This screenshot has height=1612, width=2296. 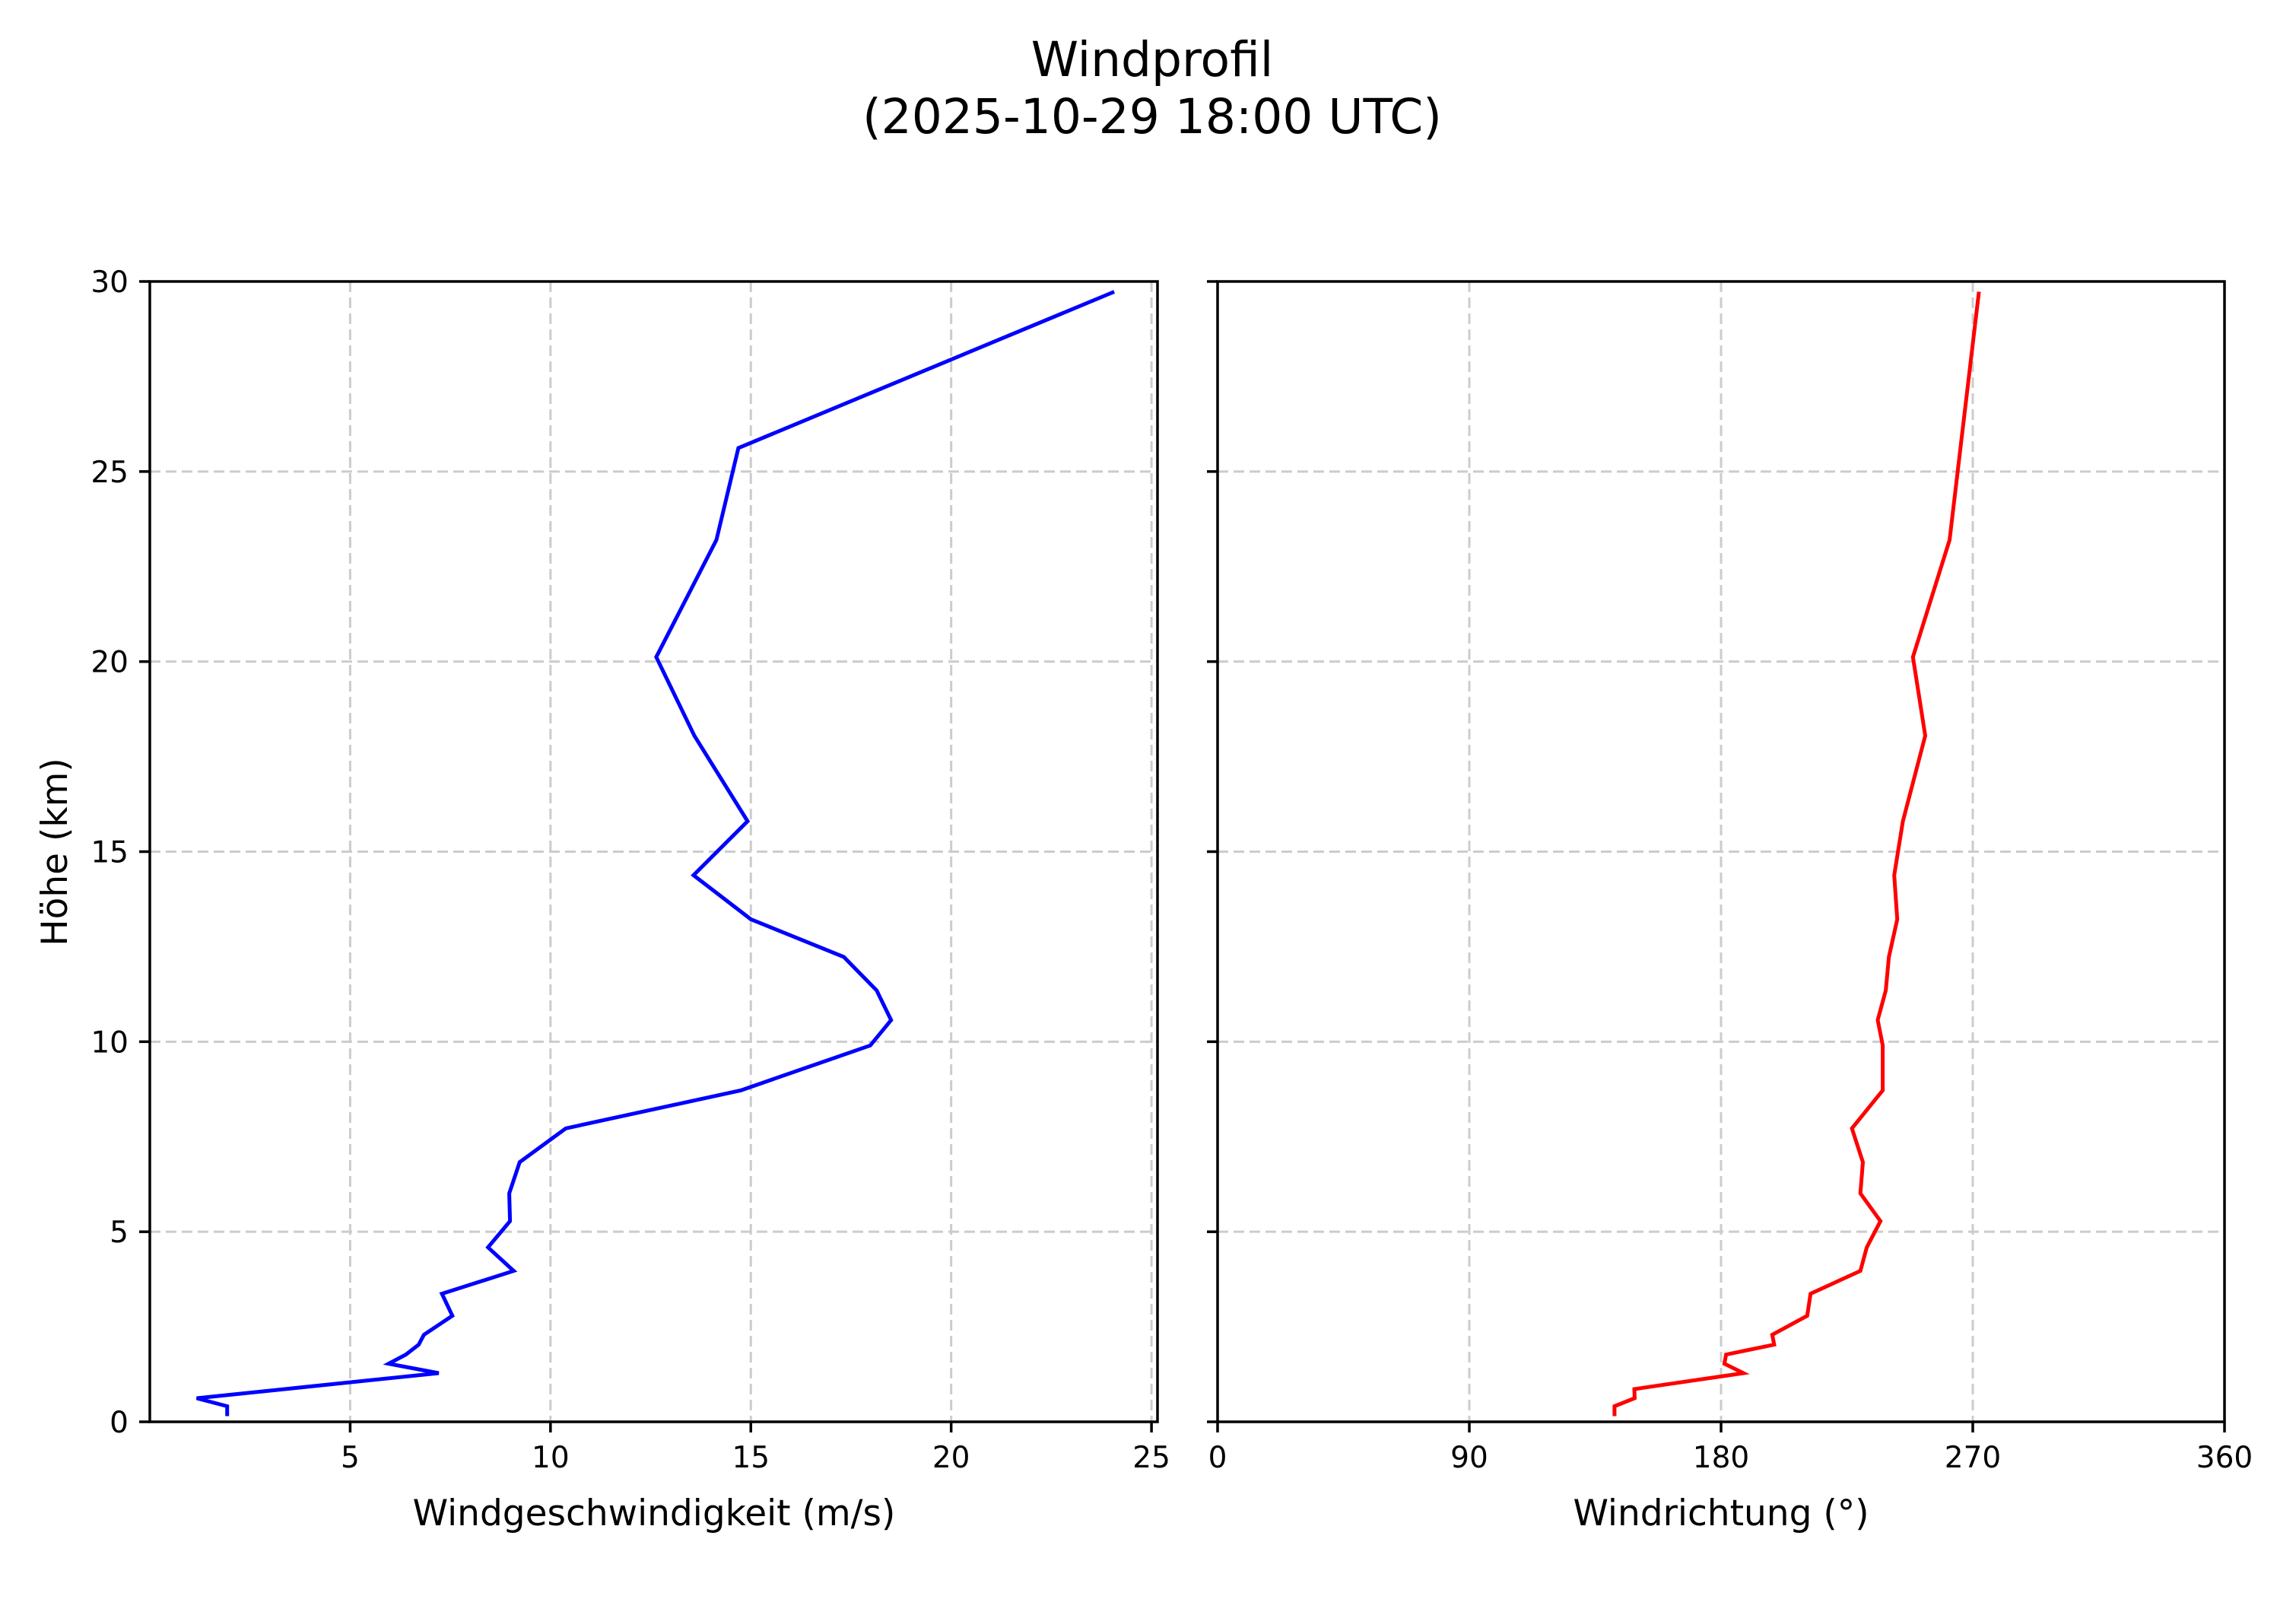 I want to click on x-tick-label: 15, so click(x=751, y=1458).